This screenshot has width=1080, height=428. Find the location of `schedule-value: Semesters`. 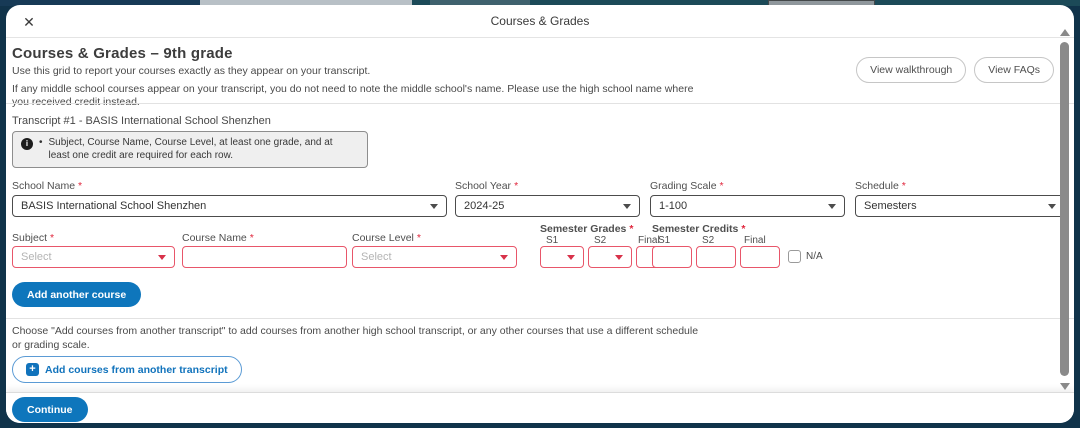

schedule-value: Semesters is located at coordinates (890, 206).